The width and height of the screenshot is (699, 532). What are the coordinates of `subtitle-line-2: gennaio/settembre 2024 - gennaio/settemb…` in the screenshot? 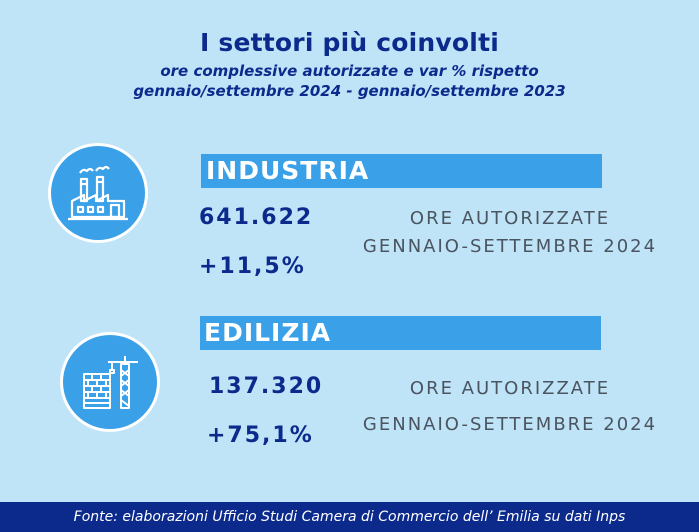 It's located at (349, 91).